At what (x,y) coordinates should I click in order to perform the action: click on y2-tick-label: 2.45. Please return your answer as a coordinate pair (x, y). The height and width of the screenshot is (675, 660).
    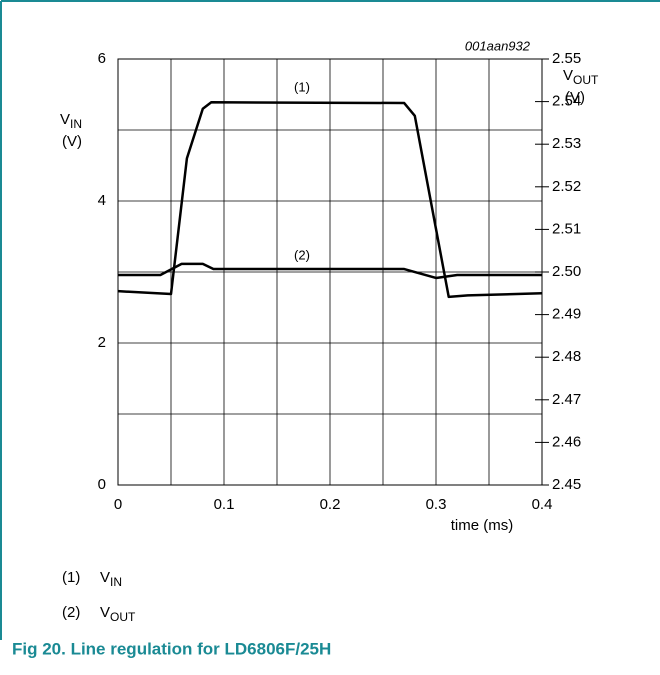
    Looking at the image, I should click on (566, 484).